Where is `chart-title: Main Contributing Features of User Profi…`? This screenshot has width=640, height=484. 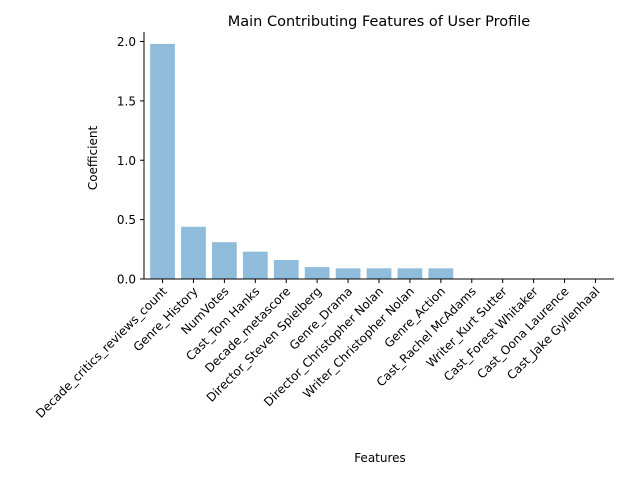
chart-title: Main Contributing Features of User Profi… is located at coordinates (379, 22).